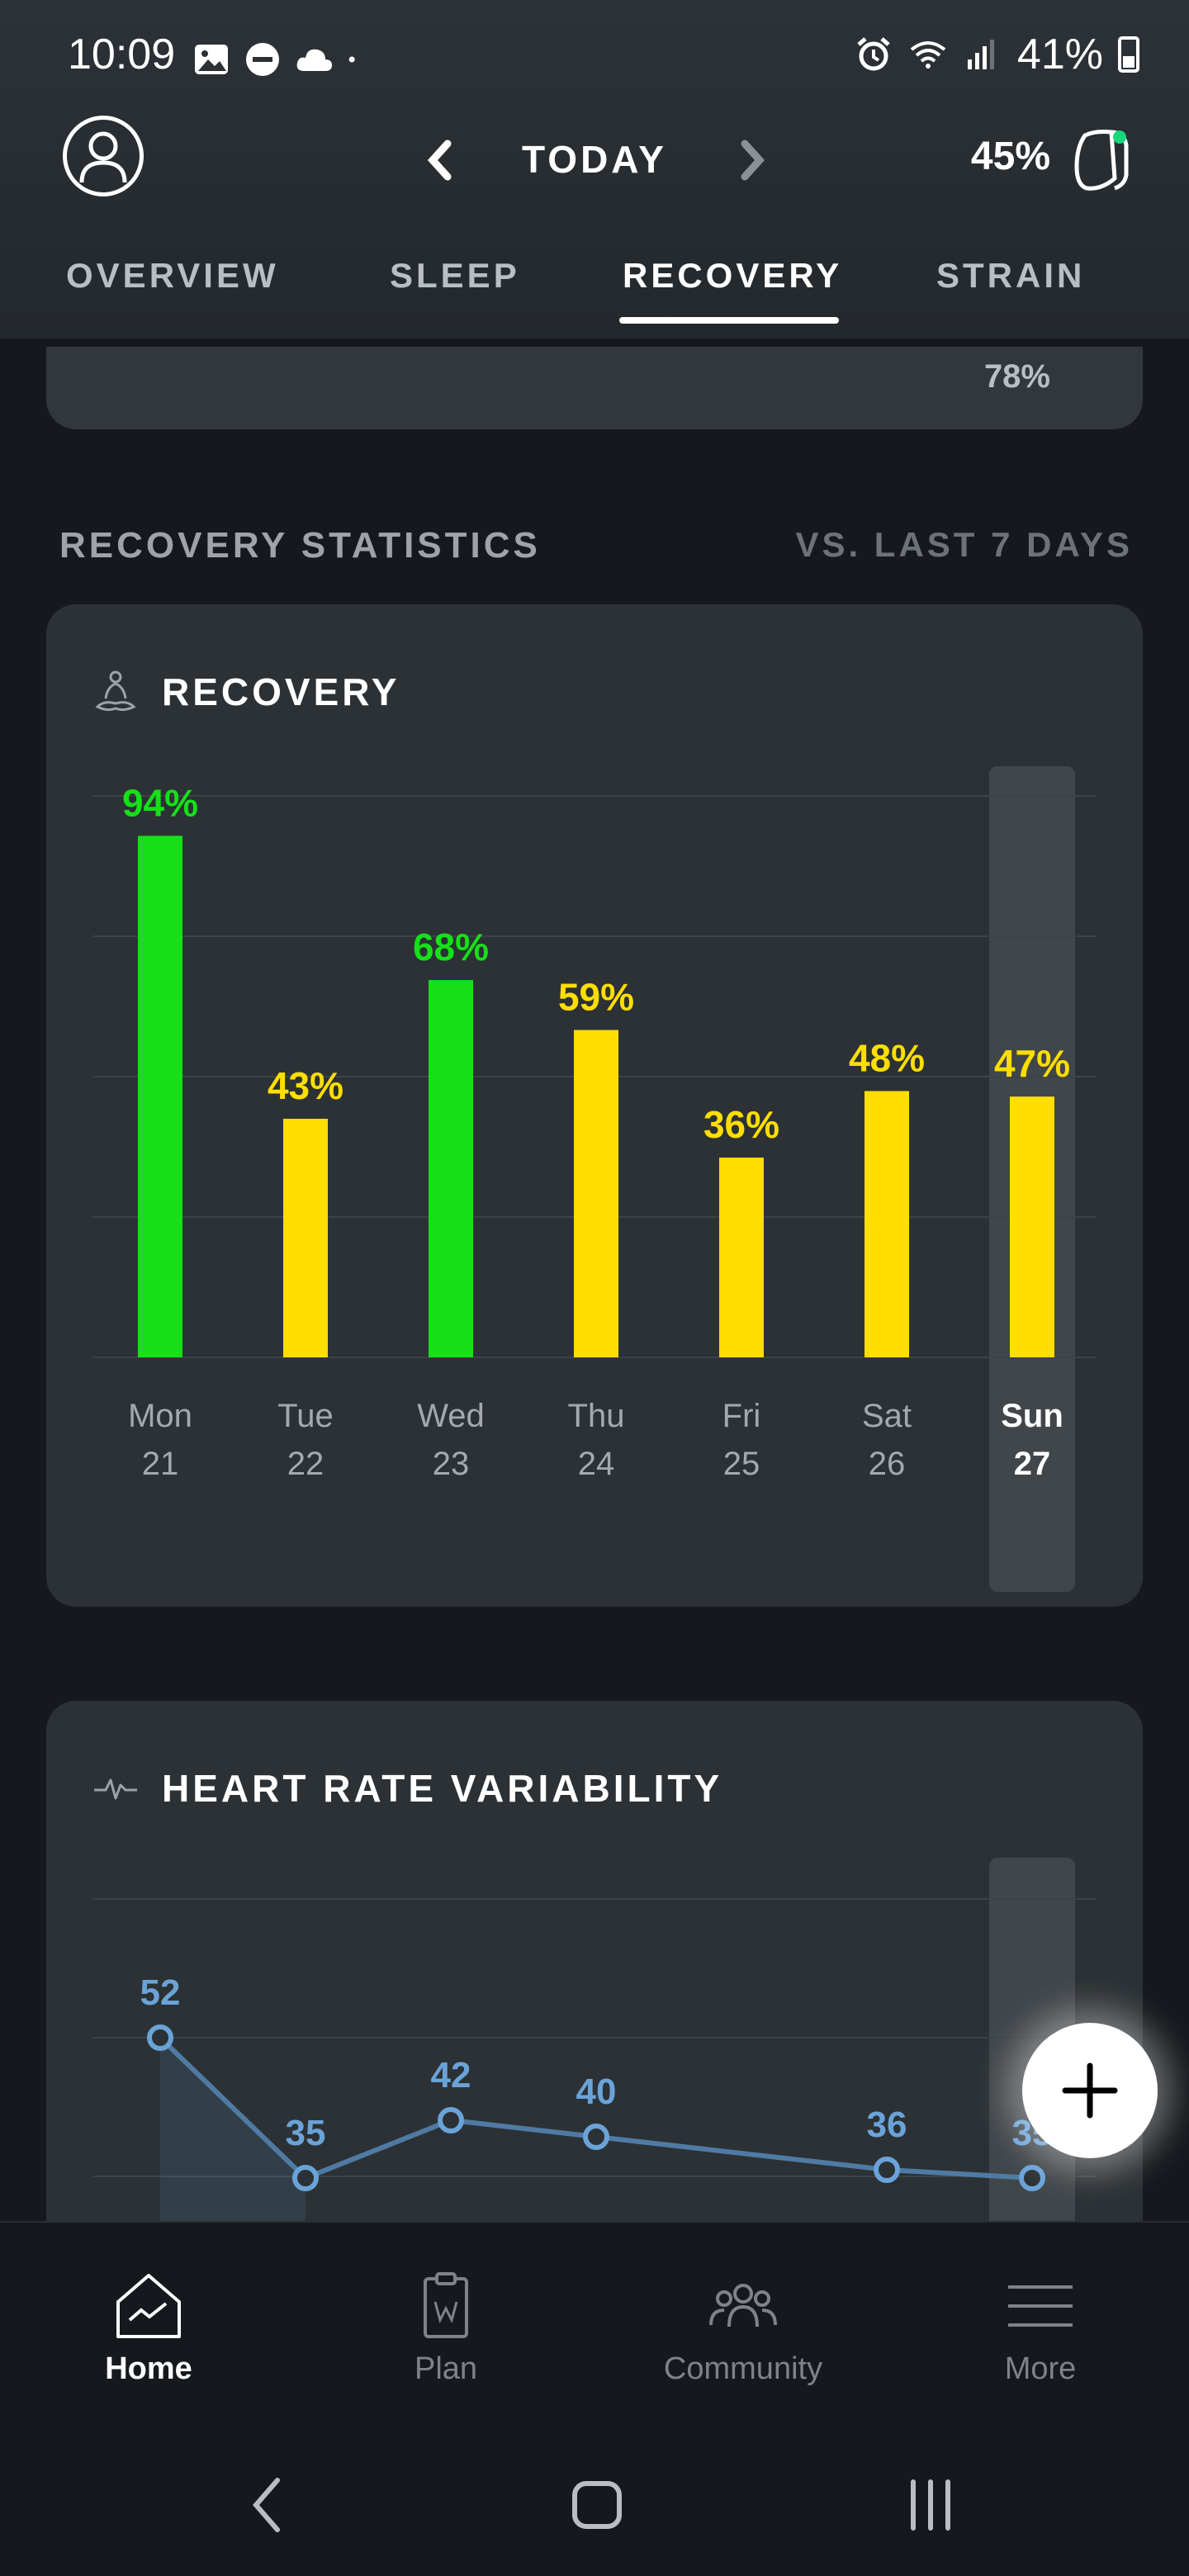 The image size is (1189, 2576). What do you see at coordinates (743, 2368) in the screenshot?
I see `nav-community-label: Community` at bounding box center [743, 2368].